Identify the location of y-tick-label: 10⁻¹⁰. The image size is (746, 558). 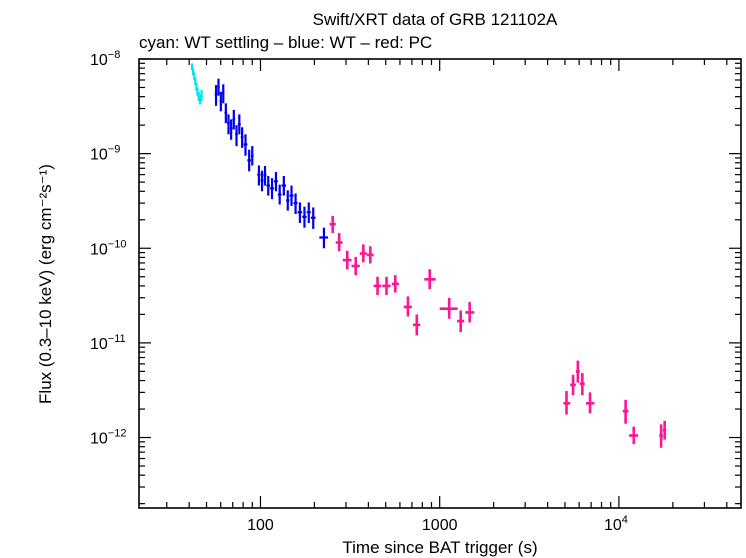
(108, 248).